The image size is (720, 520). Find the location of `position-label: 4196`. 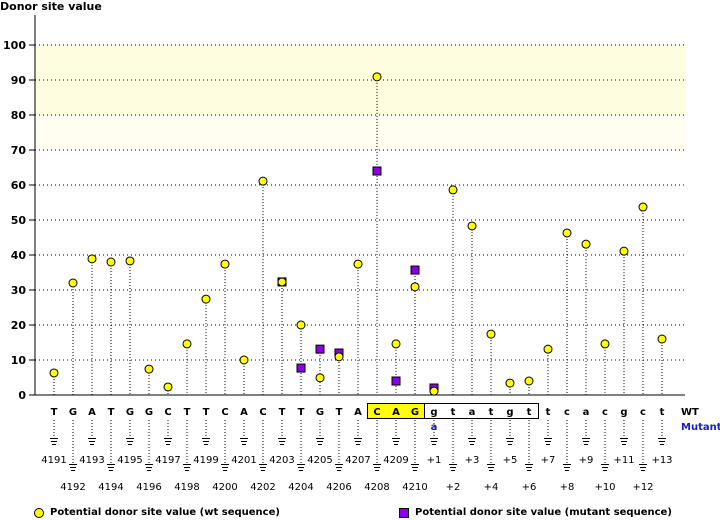

position-label: 4196 is located at coordinates (148, 487).